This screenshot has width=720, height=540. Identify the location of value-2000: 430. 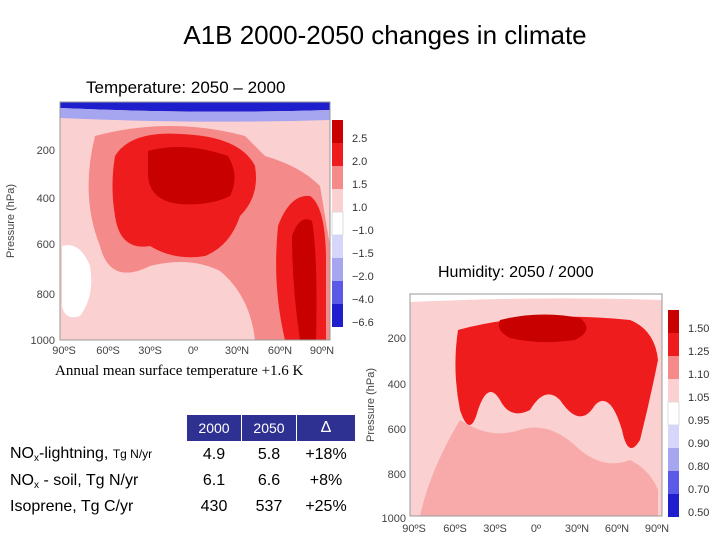
(214, 506).